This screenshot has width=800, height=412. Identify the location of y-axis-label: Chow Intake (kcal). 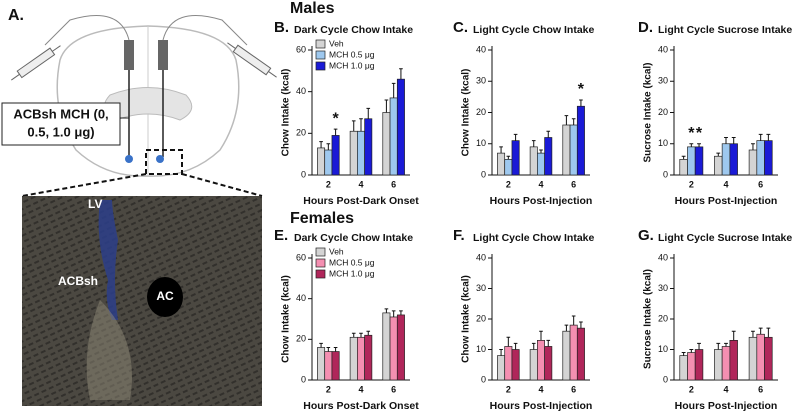
(286, 319).